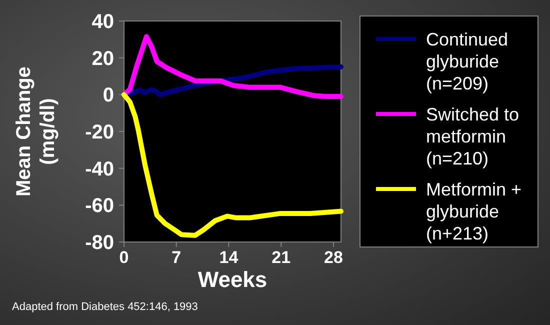  What do you see at coordinates (333, 257) in the screenshot?
I see `x-tick-label: 28` at bounding box center [333, 257].